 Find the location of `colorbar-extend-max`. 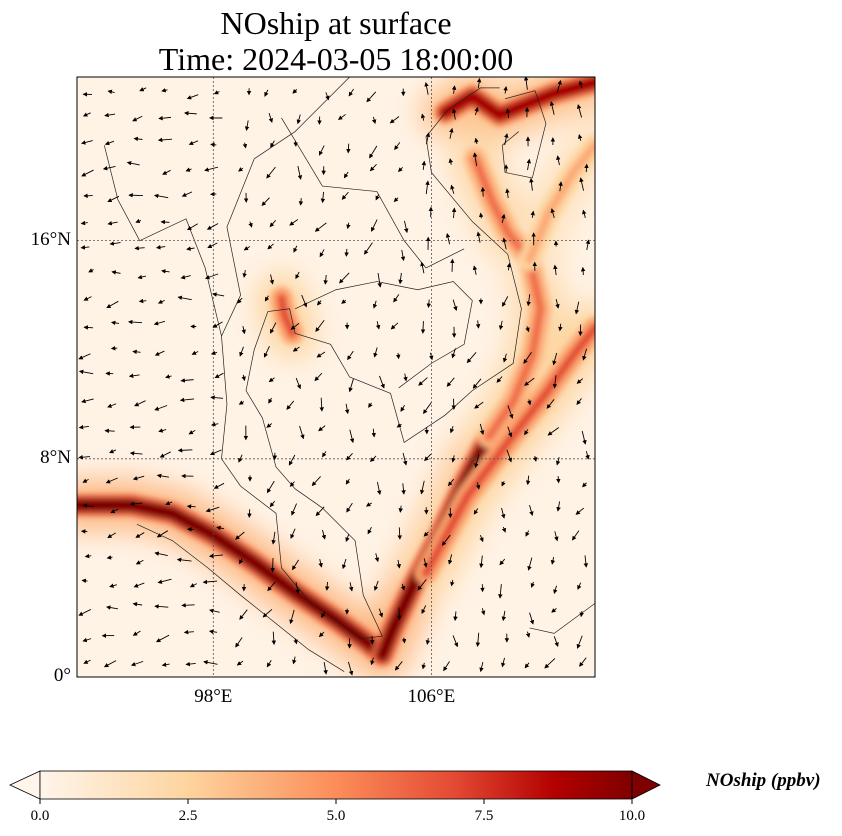

colorbar-extend-max is located at coordinates (646, 785).